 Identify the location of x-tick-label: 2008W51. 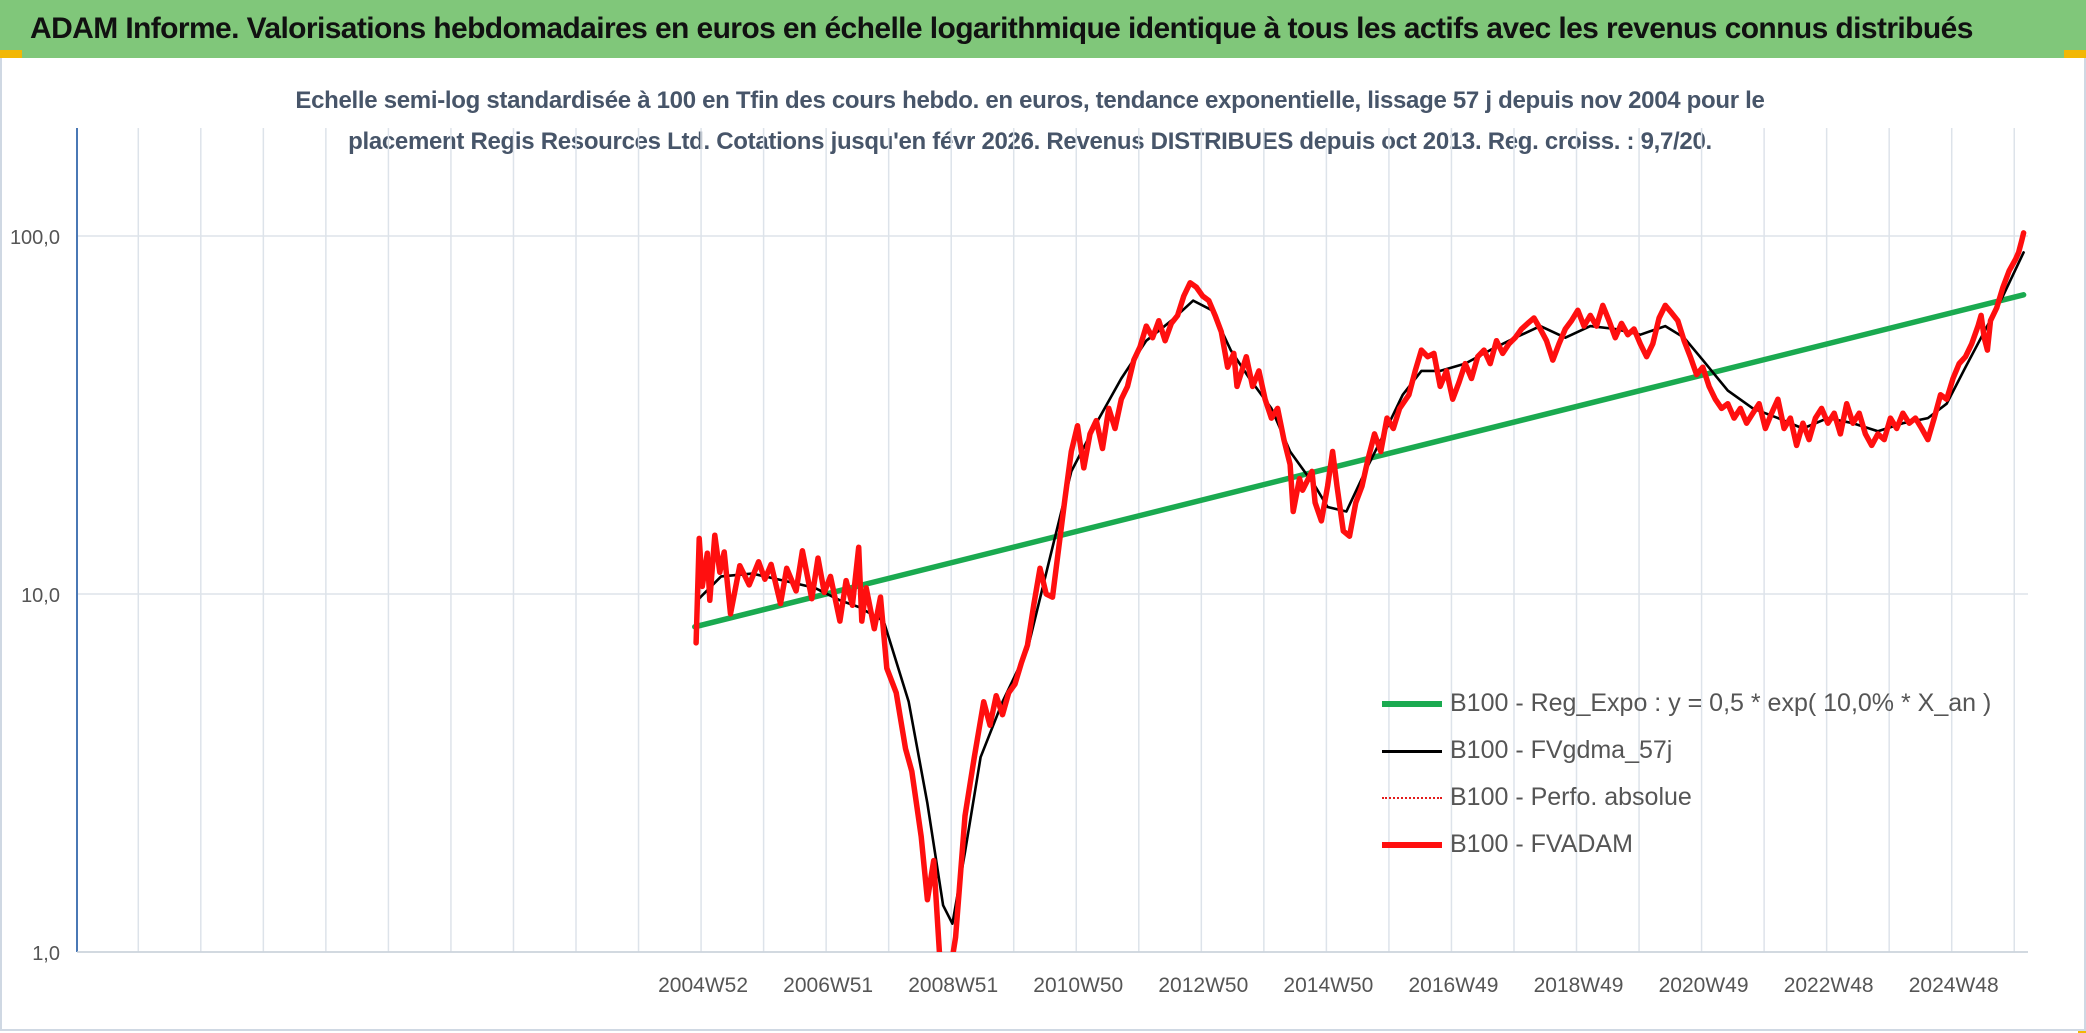
(953, 985).